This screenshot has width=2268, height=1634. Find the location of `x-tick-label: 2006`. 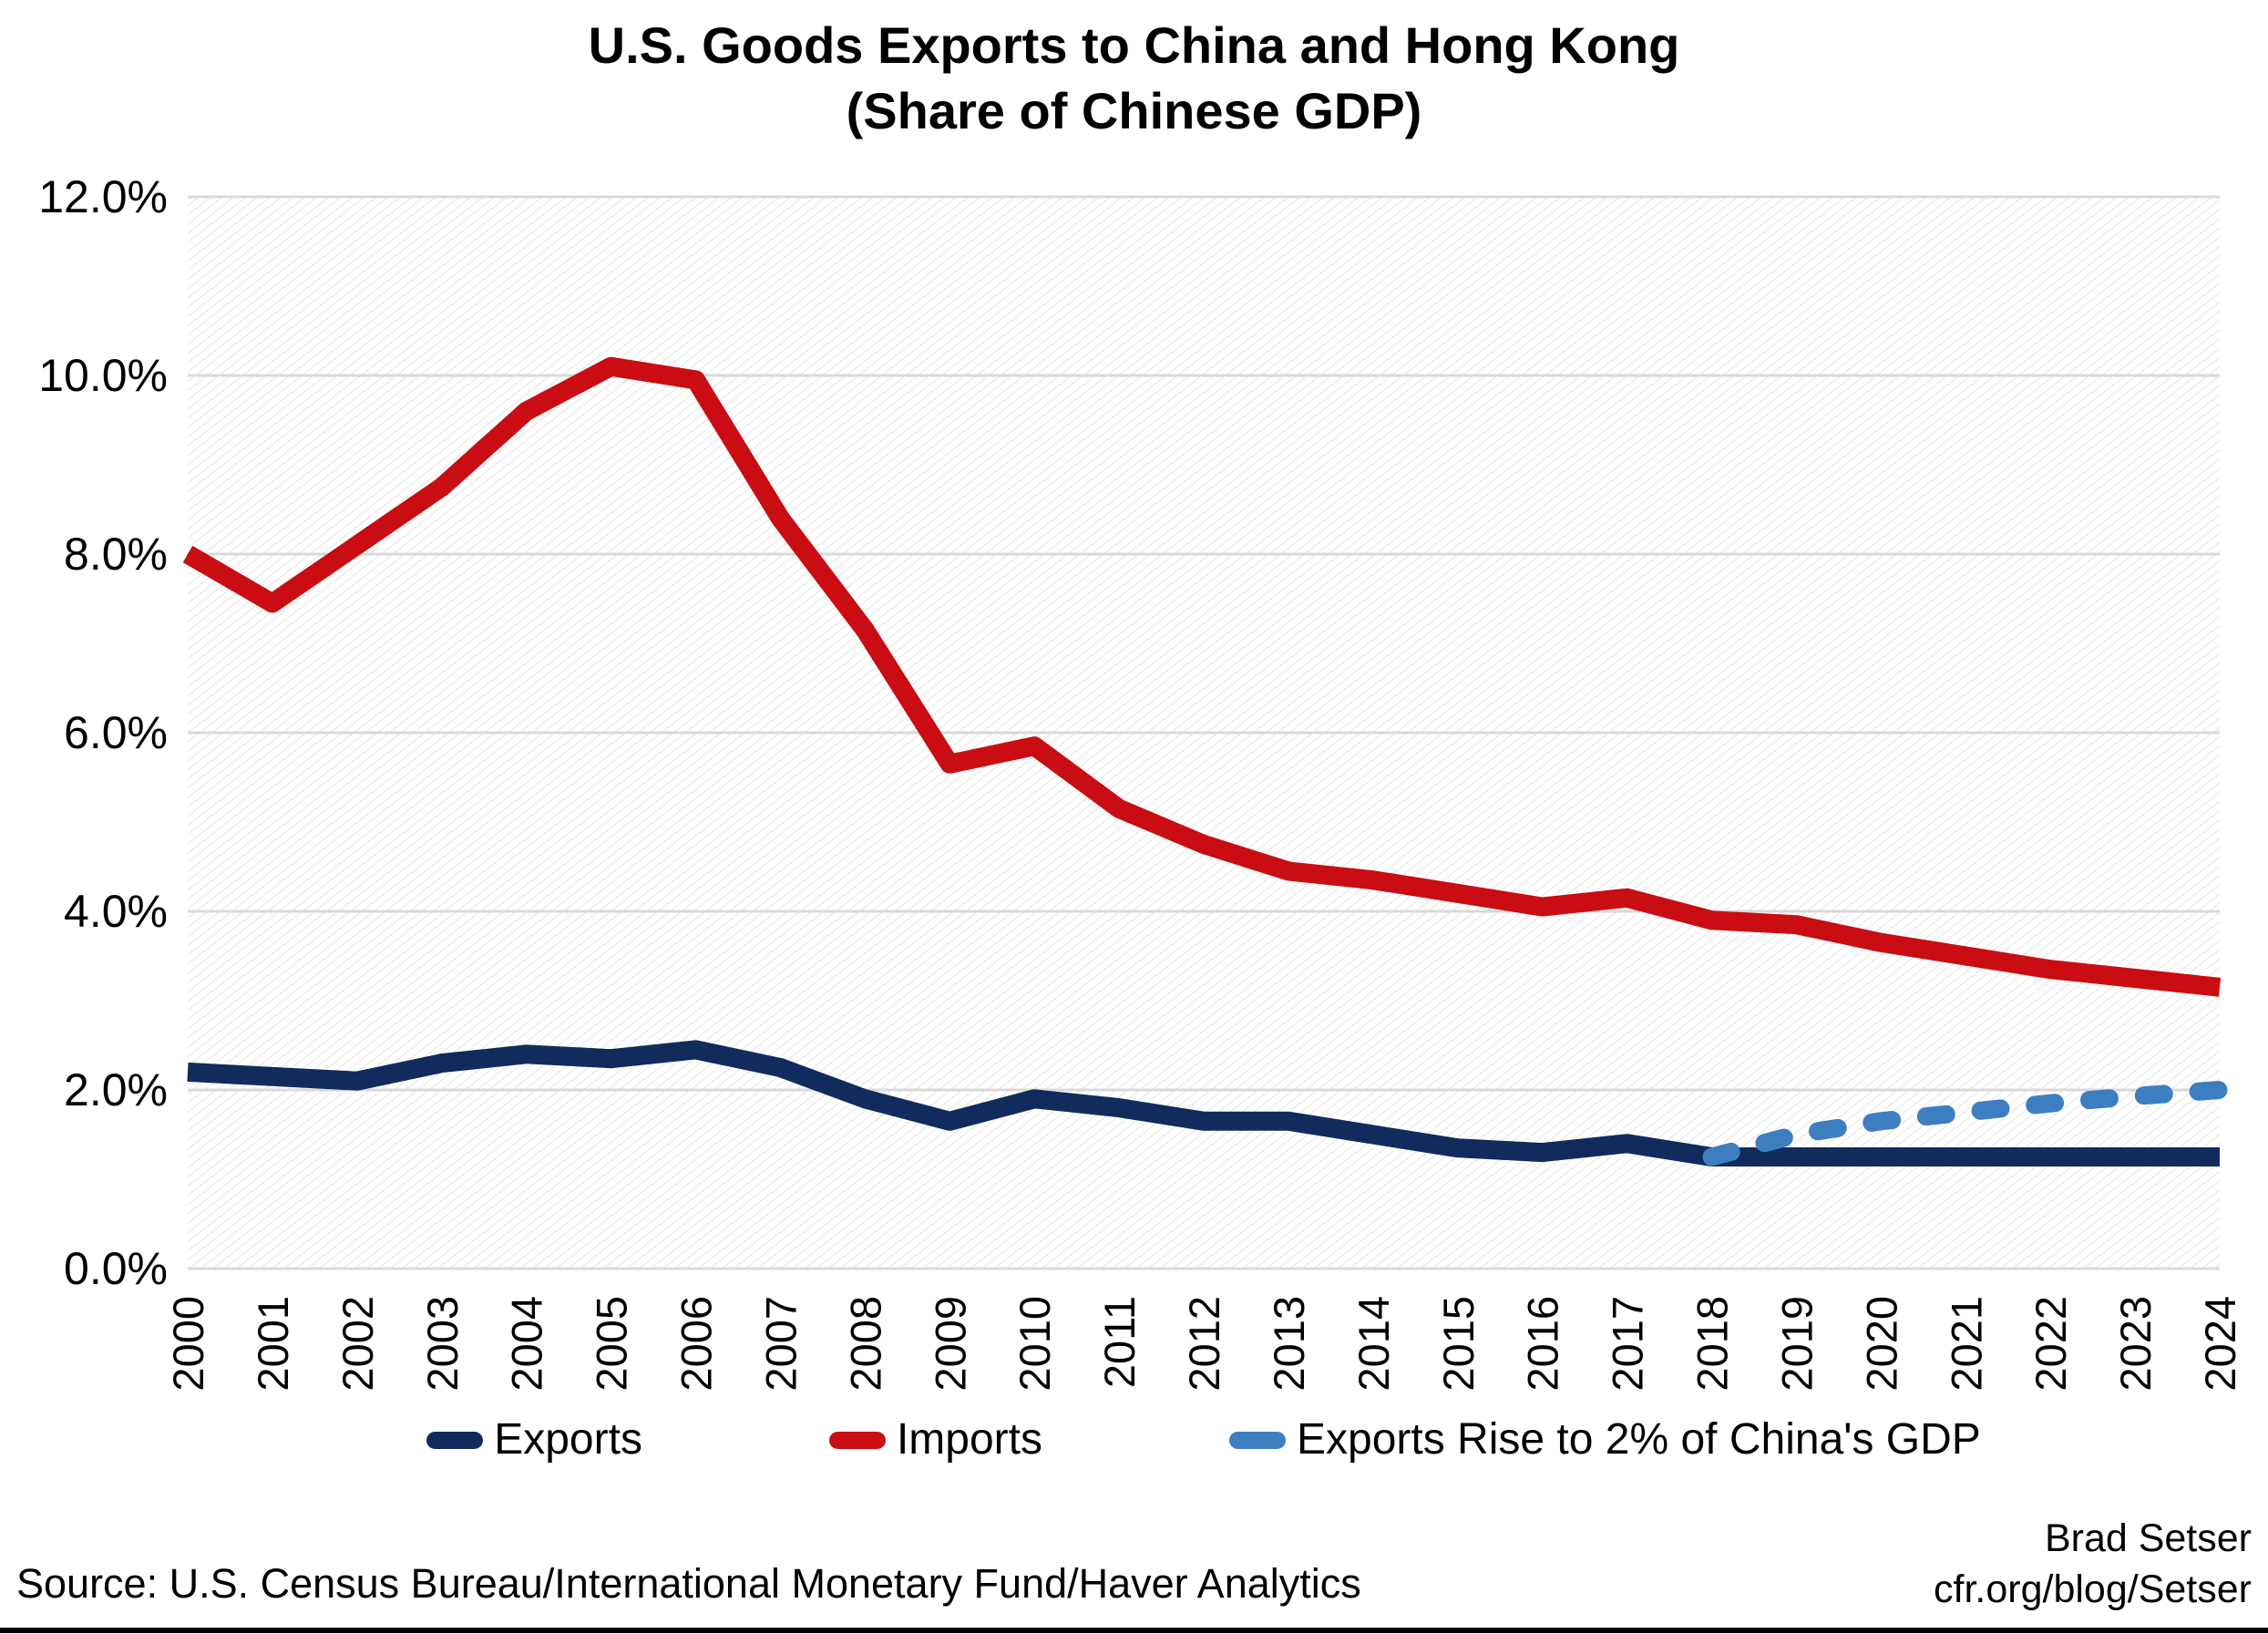

x-tick-label: 2006 is located at coordinates (696, 1344).